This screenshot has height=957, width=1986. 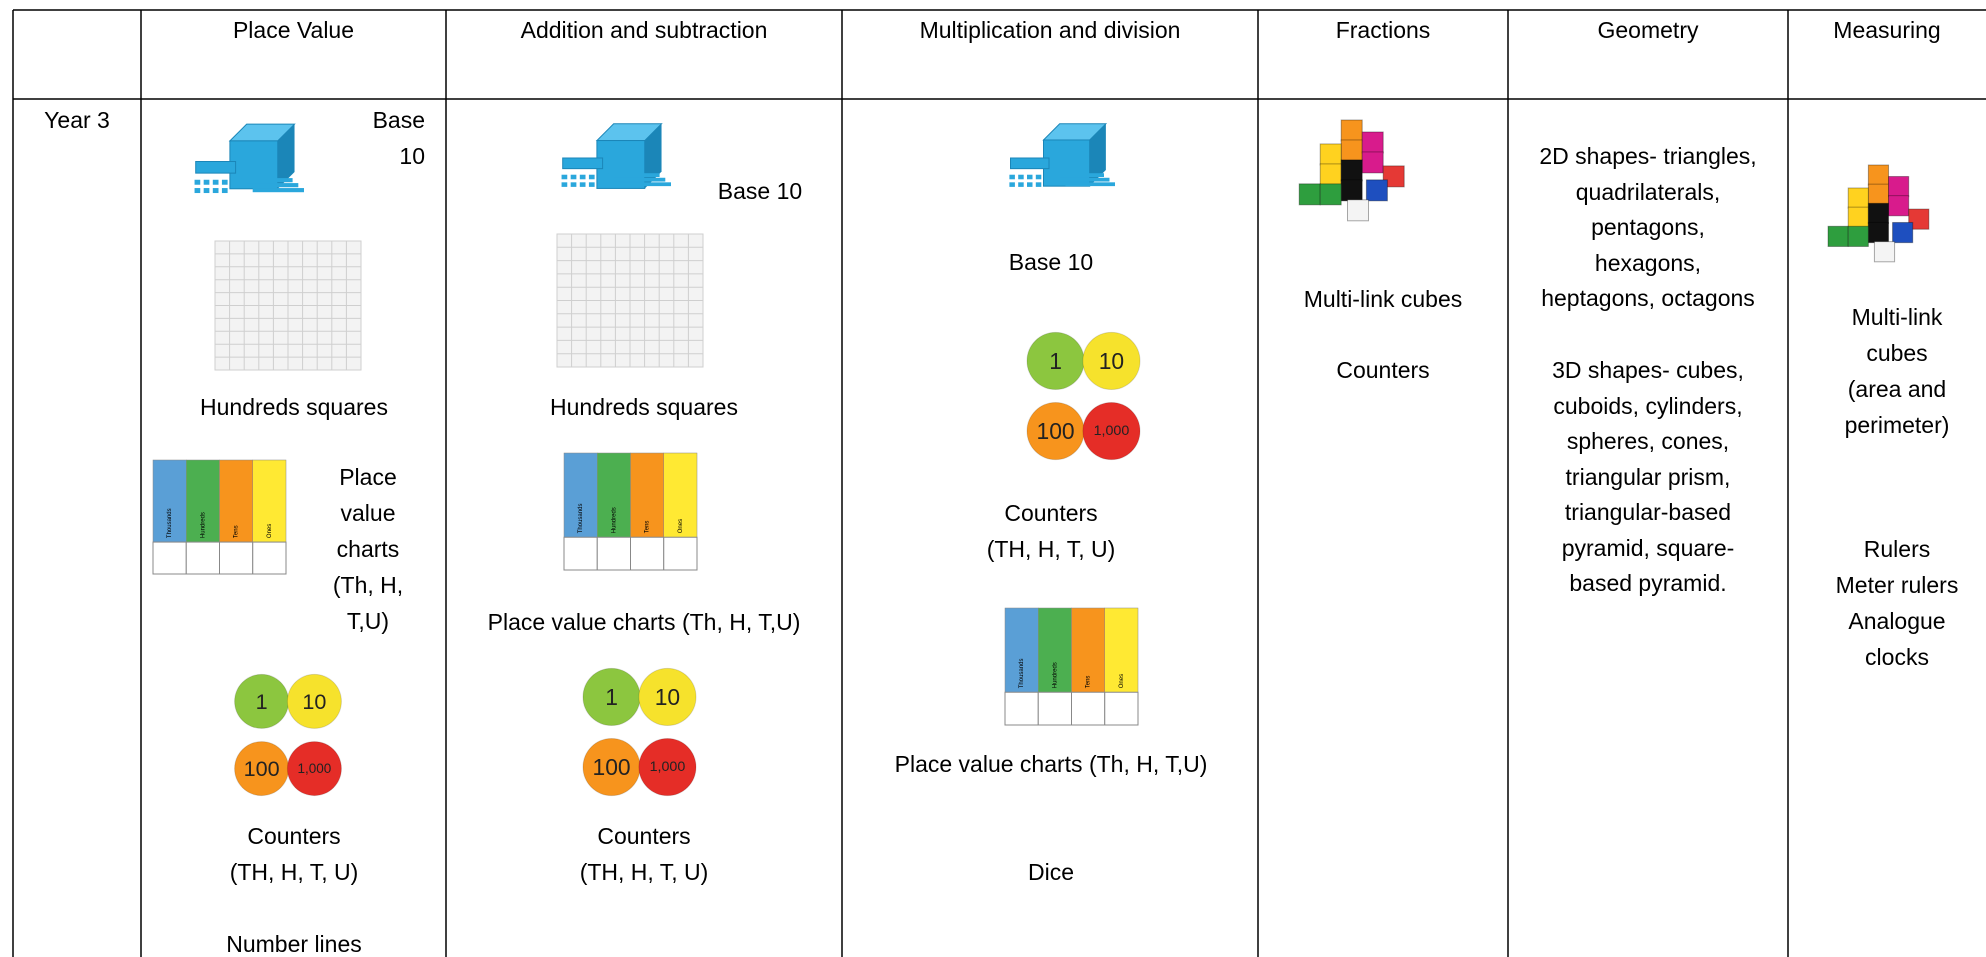 I want to click on place-value-chart-icon: Thousands Hundreds Tens Ones, so click(x=1071, y=666).